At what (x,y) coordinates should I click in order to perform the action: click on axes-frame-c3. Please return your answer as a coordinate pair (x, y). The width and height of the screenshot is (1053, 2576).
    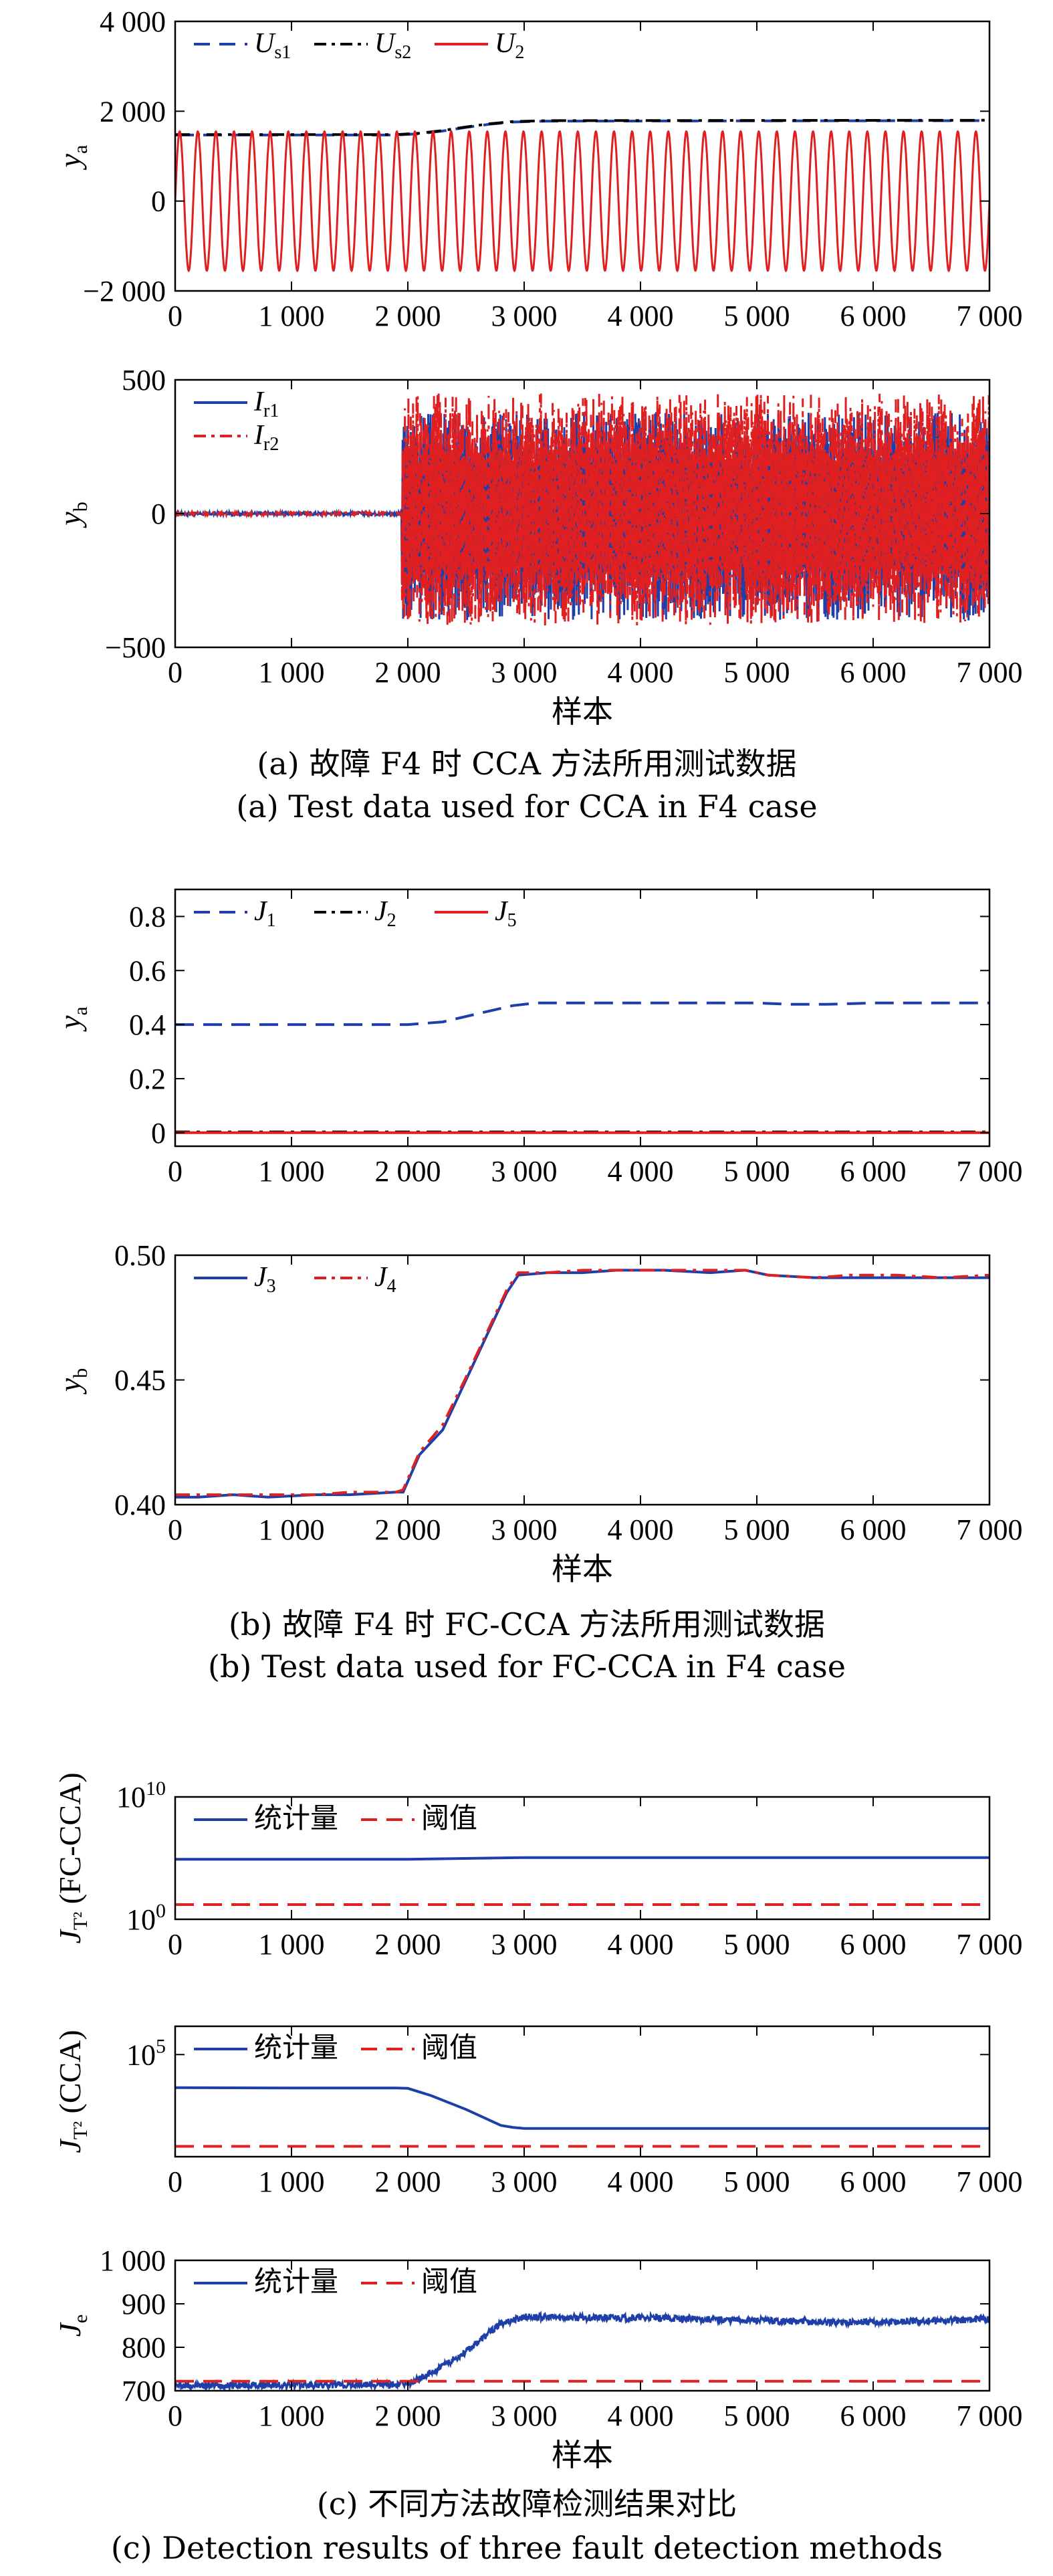
    Looking at the image, I should click on (582, 2325).